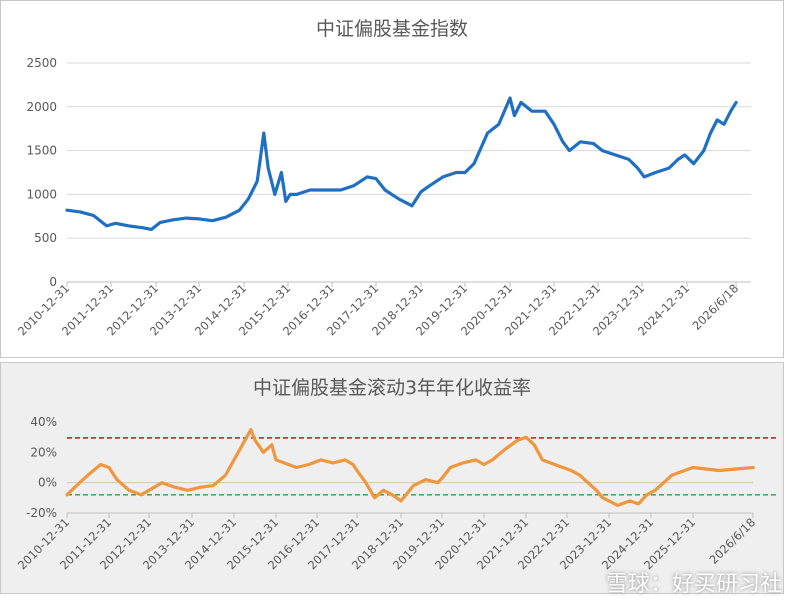 This screenshot has width=800, height=600. I want to click on index-chart-title: 中证偏股基金指数, so click(391, 29).